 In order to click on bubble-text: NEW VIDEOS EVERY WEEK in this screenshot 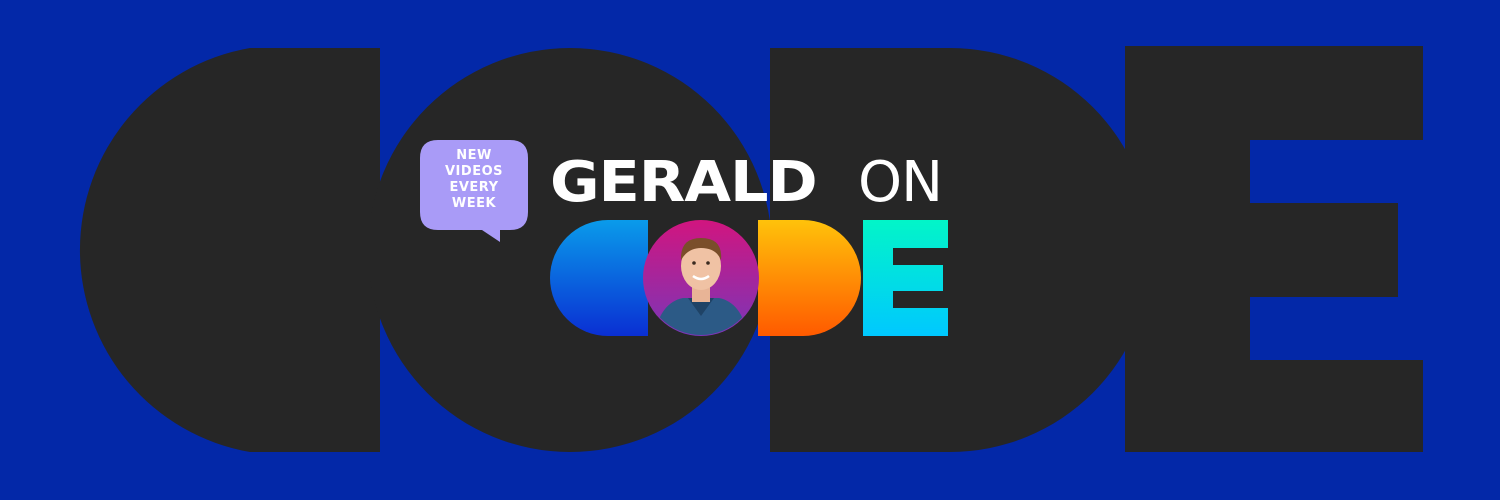, I will do `click(474, 180)`.